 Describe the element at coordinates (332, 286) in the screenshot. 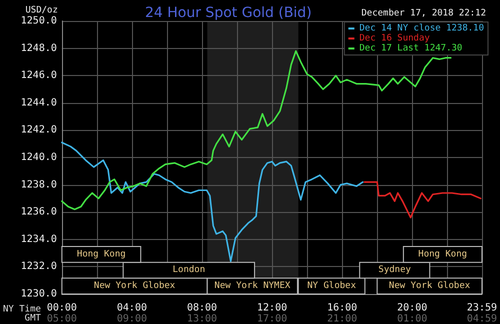

I see `band-label: NY Globex` at that location.